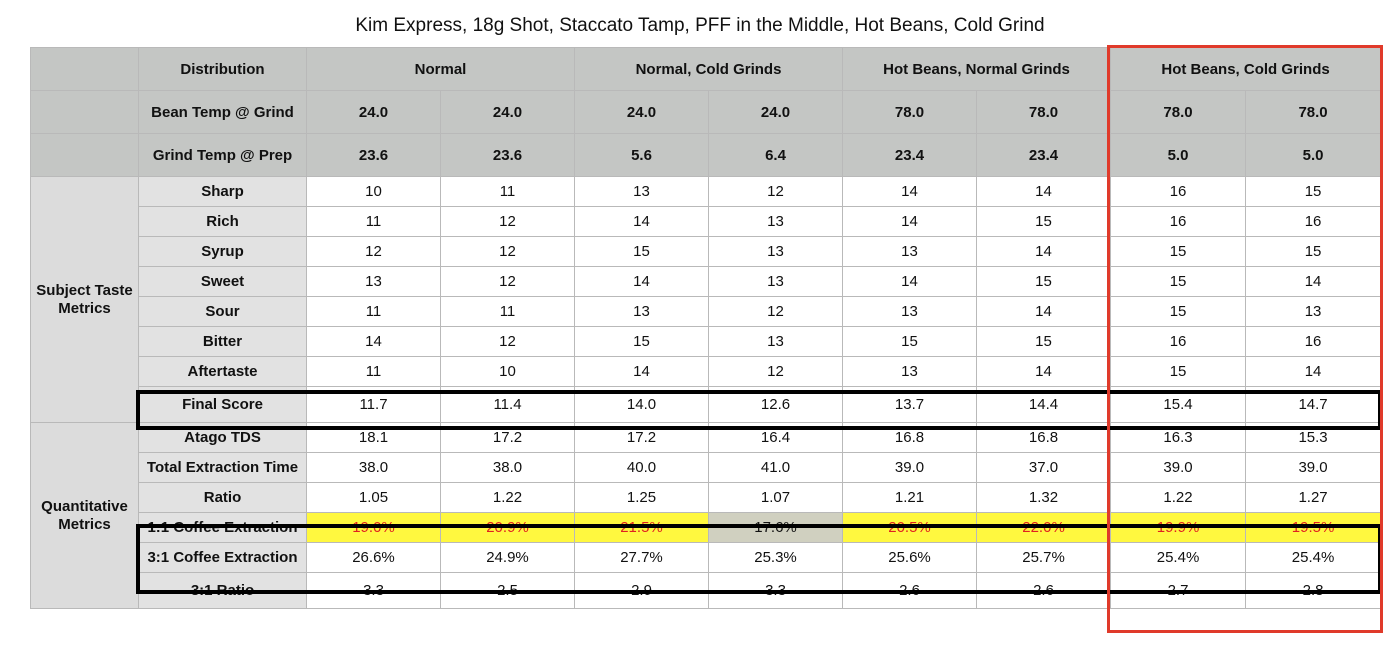 The image size is (1400, 651). I want to click on highlighted-value-cell: 21.5%, so click(641, 527).